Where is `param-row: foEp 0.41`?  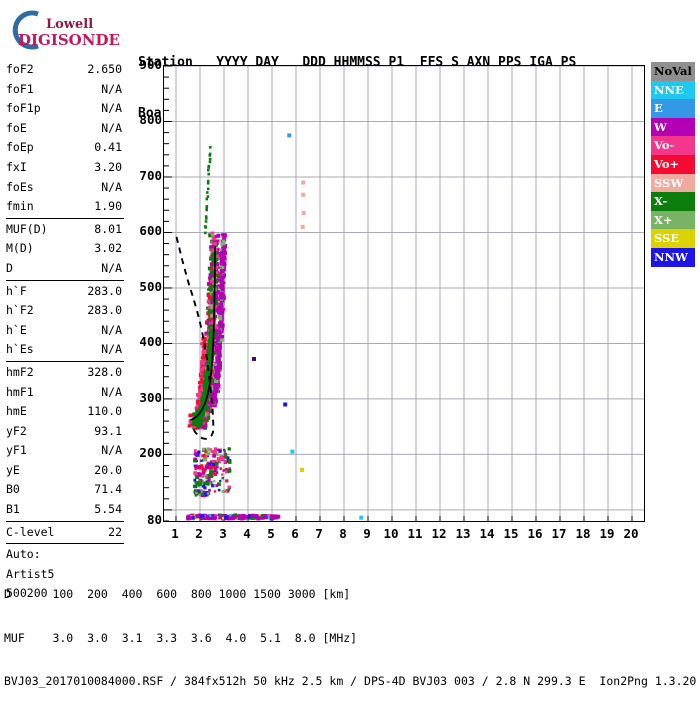 param-row: foEp 0.41 is located at coordinates (65, 148).